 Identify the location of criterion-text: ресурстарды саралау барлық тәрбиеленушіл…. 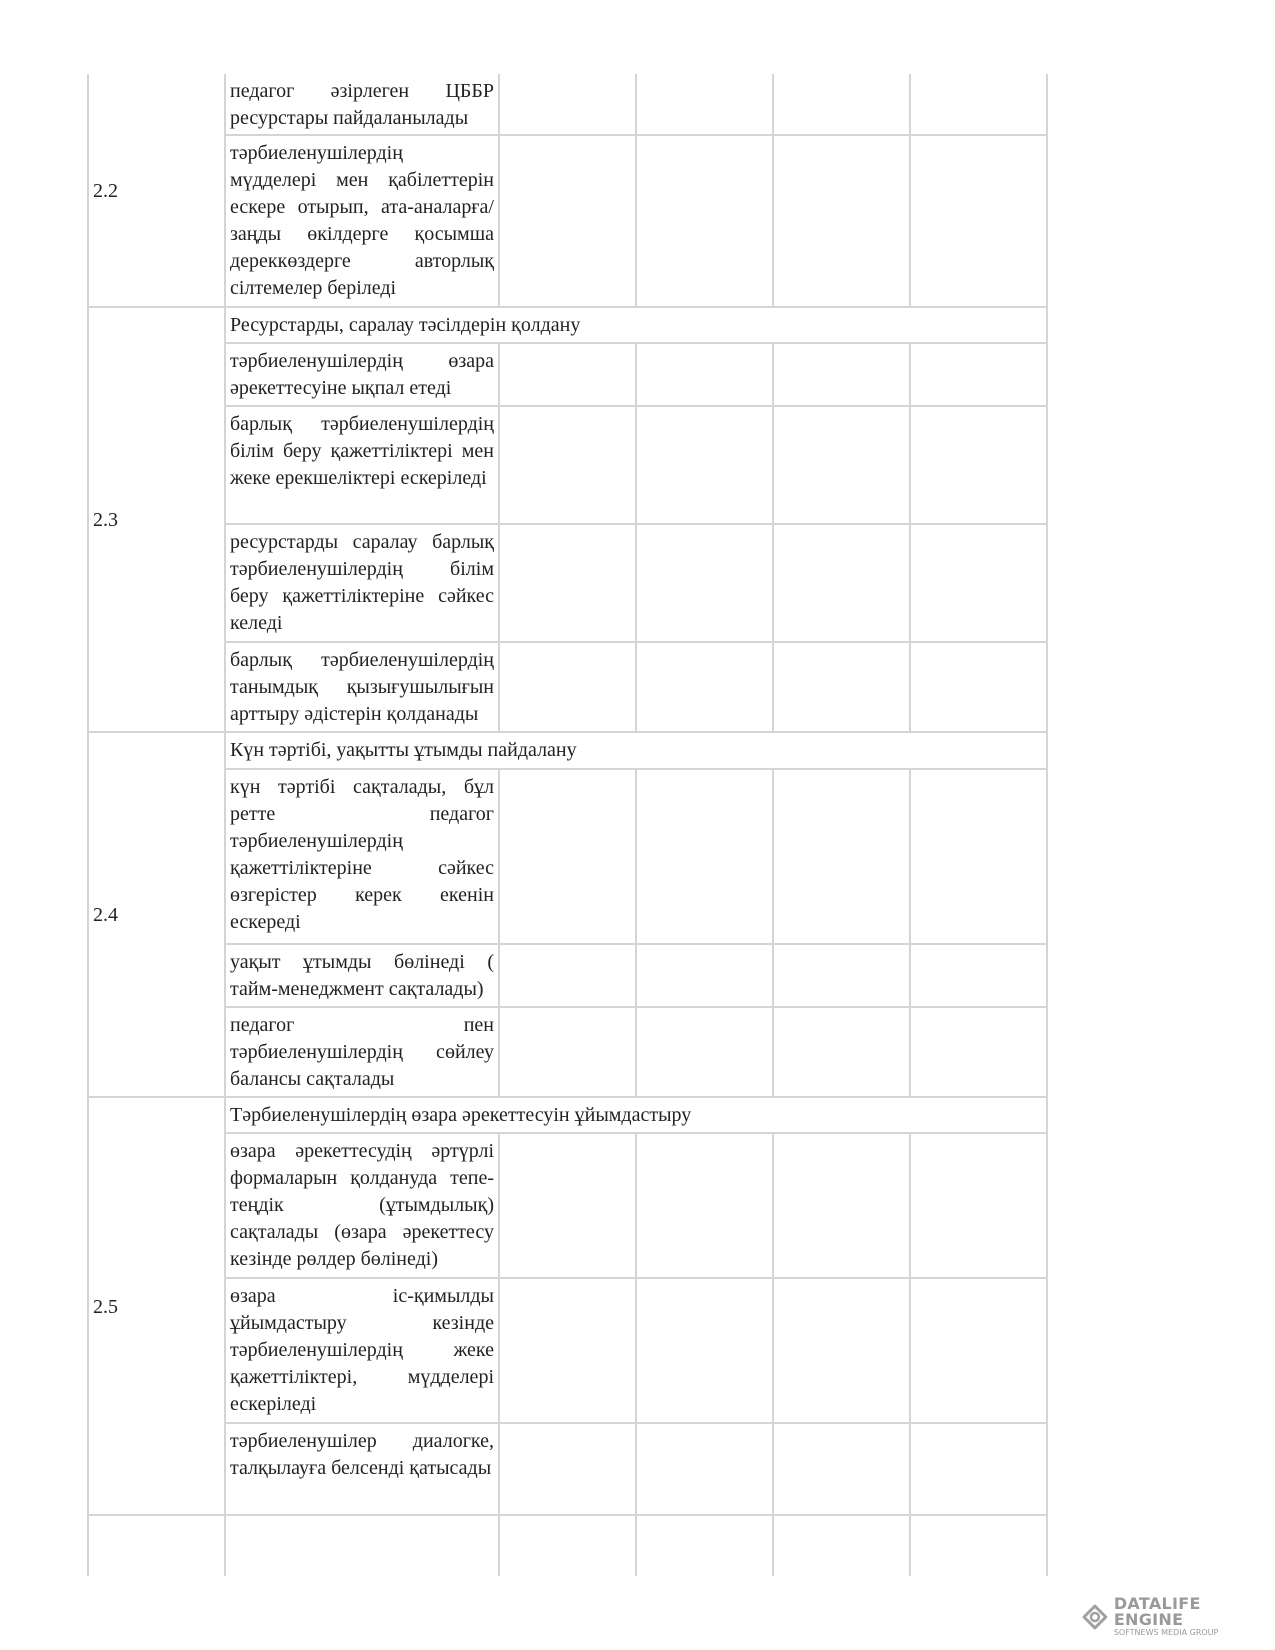
(362, 583).